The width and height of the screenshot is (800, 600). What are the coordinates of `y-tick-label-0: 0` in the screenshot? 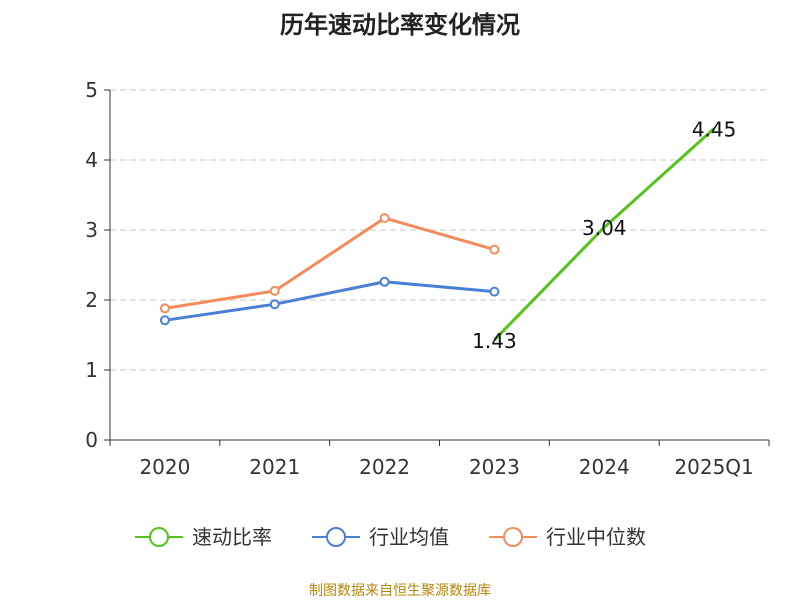 It's located at (91, 440).